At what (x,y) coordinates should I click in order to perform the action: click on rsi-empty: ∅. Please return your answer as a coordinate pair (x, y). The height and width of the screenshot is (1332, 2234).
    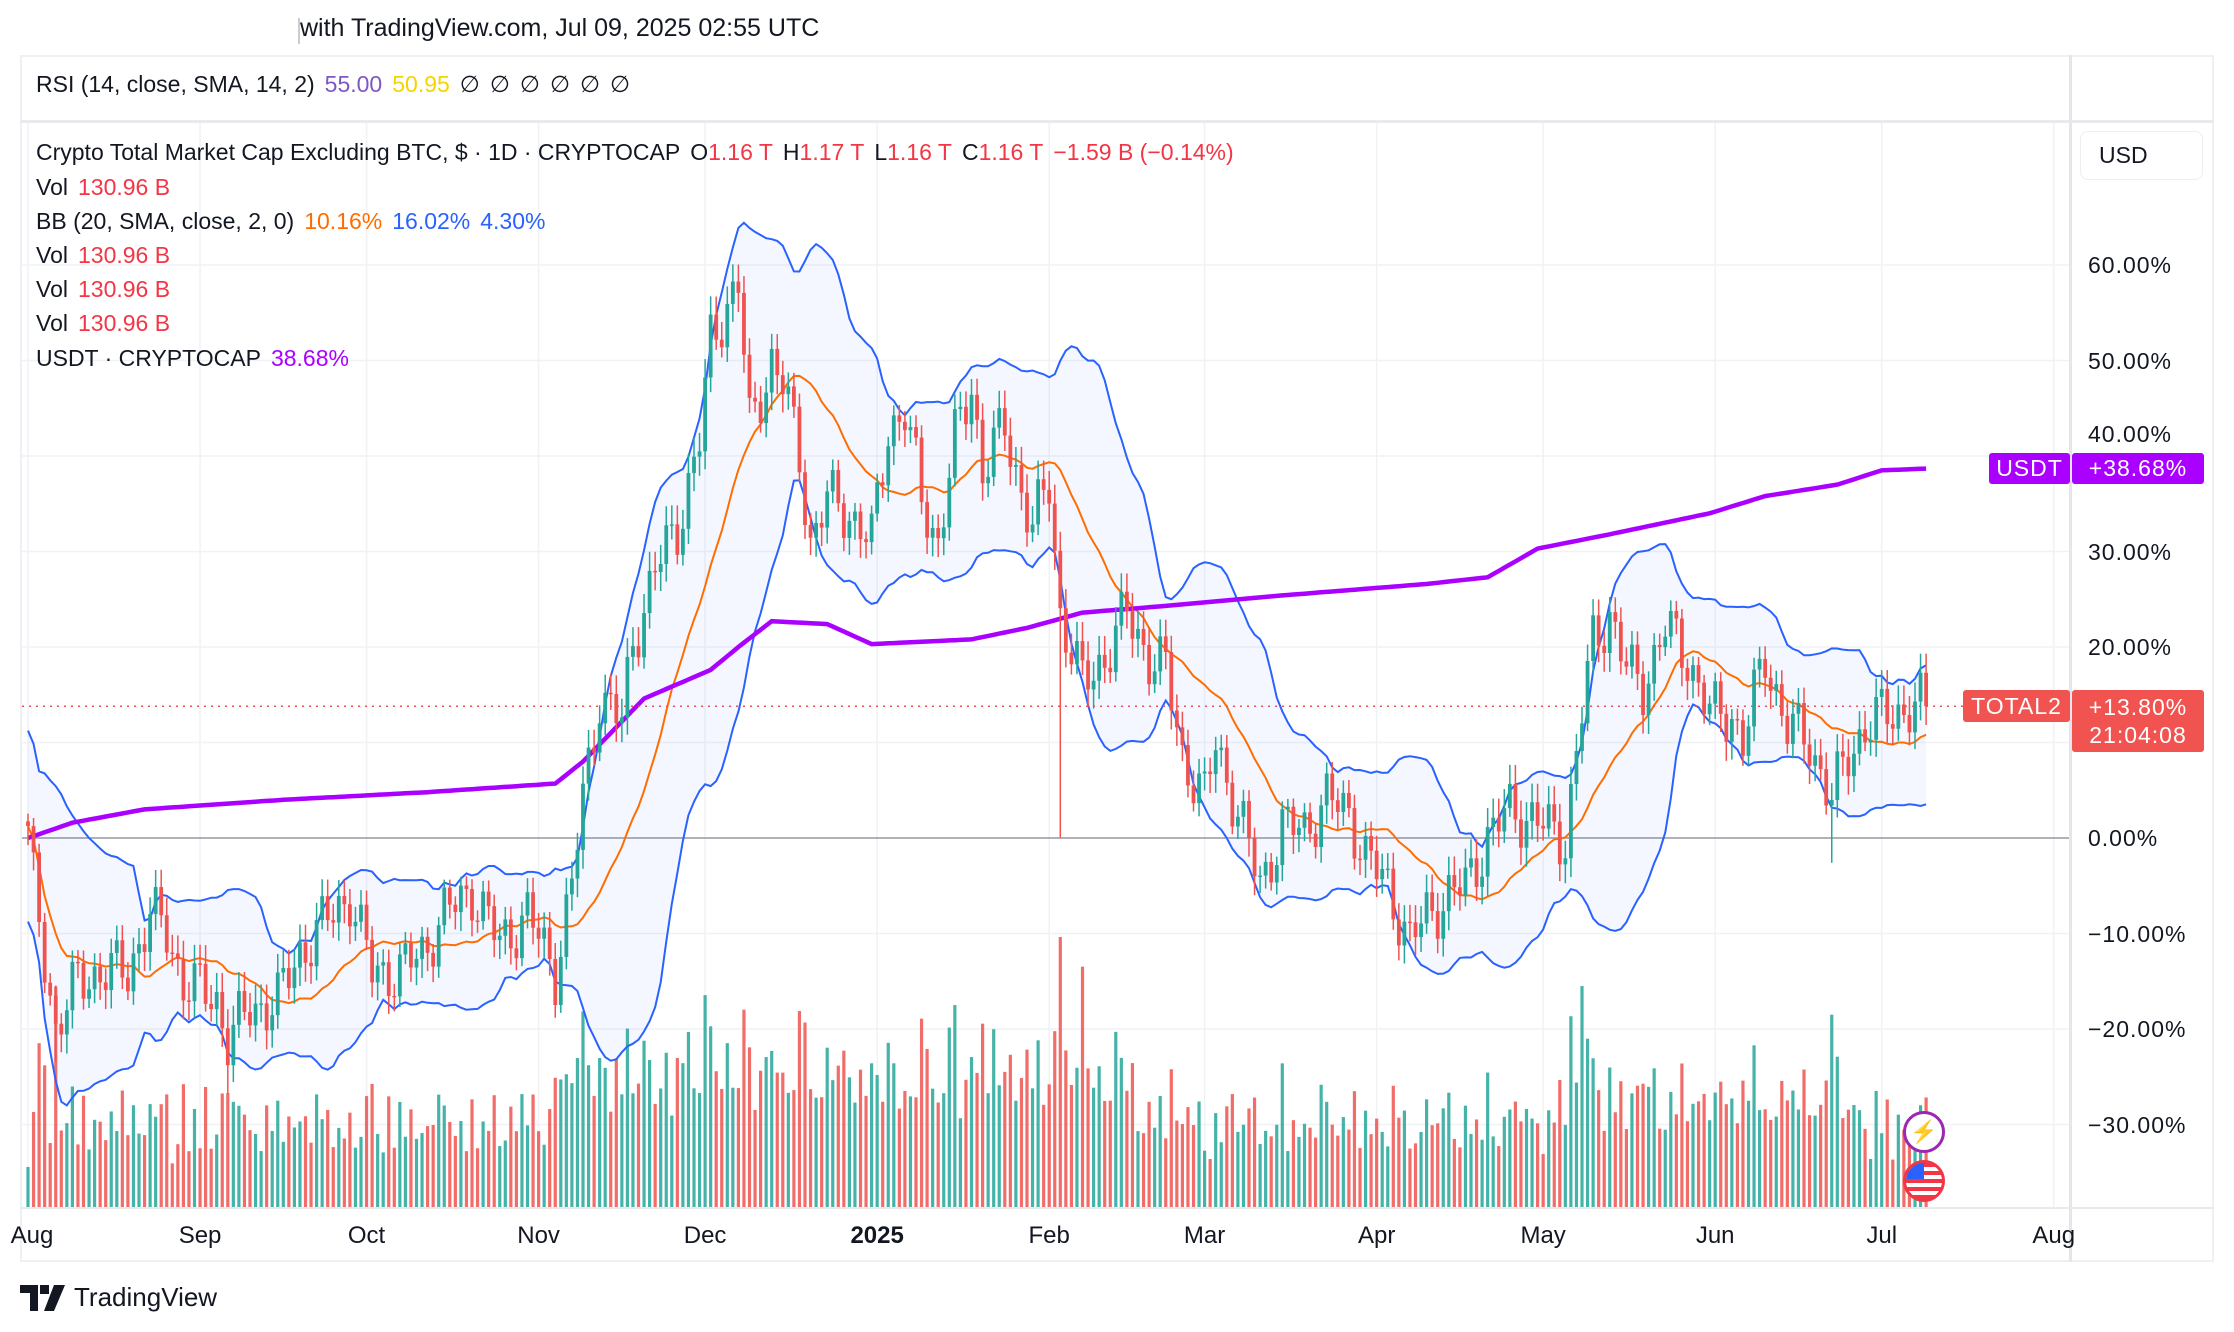
    Looking at the image, I should click on (469, 84).